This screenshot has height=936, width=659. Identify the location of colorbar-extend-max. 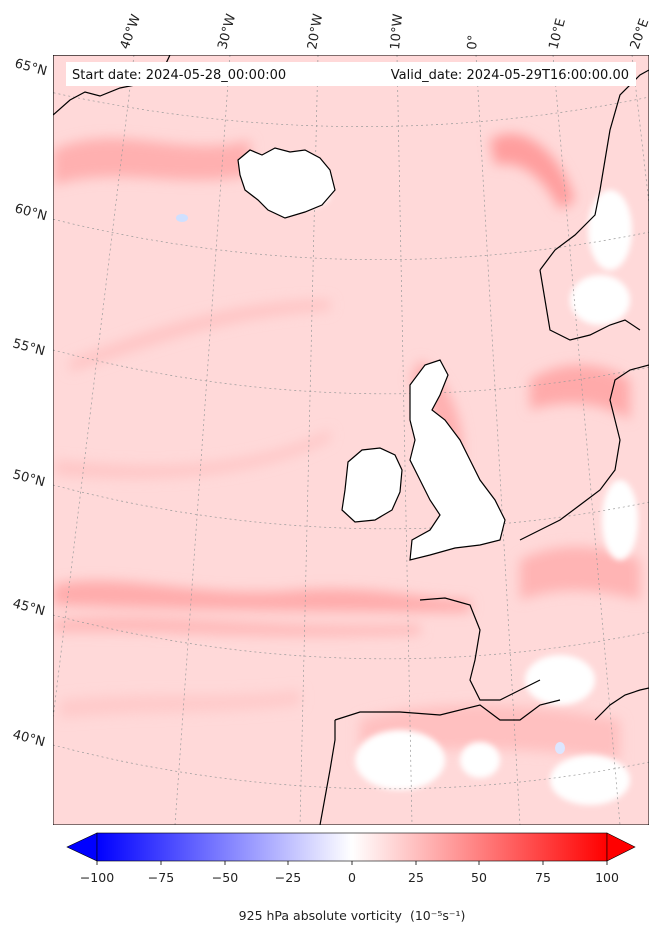
(621, 847).